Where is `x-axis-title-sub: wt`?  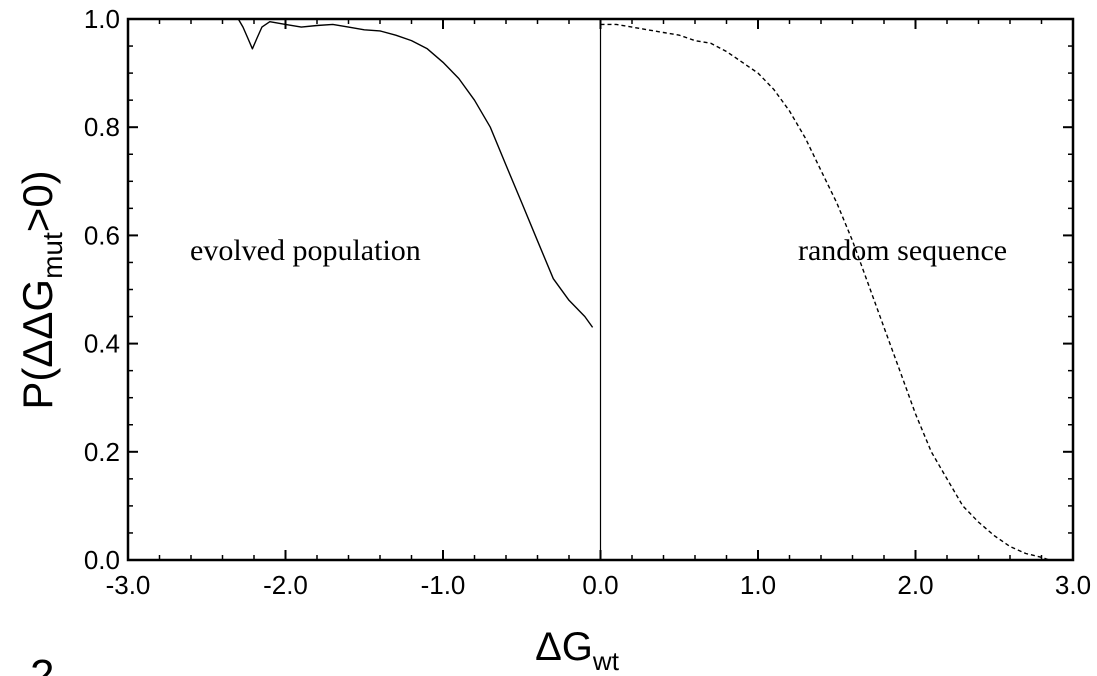 x-axis-title-sub: wt is located at coordinates (606, 661).